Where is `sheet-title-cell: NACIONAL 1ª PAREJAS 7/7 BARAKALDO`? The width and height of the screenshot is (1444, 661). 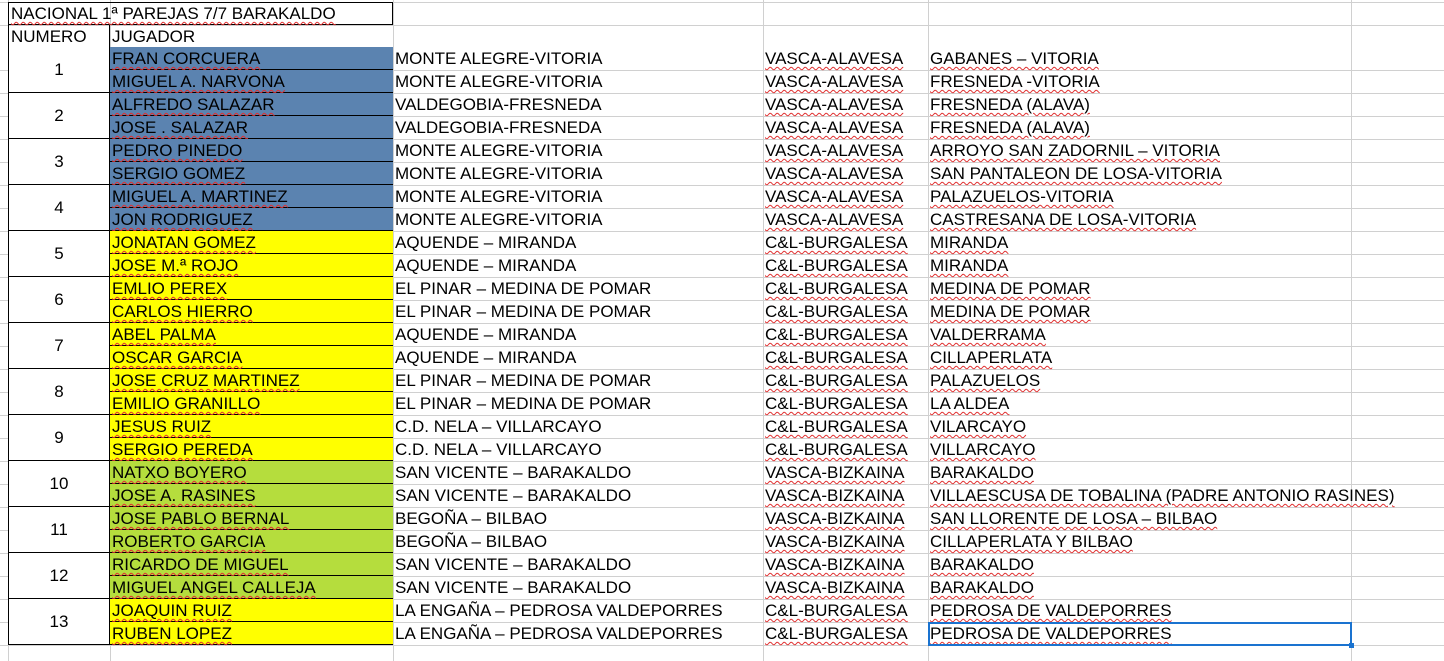 sheet-title-cell: NACIONAL 1ª PAREJAS 7/7 BARAKALDO is located at coordinates (200, 13).